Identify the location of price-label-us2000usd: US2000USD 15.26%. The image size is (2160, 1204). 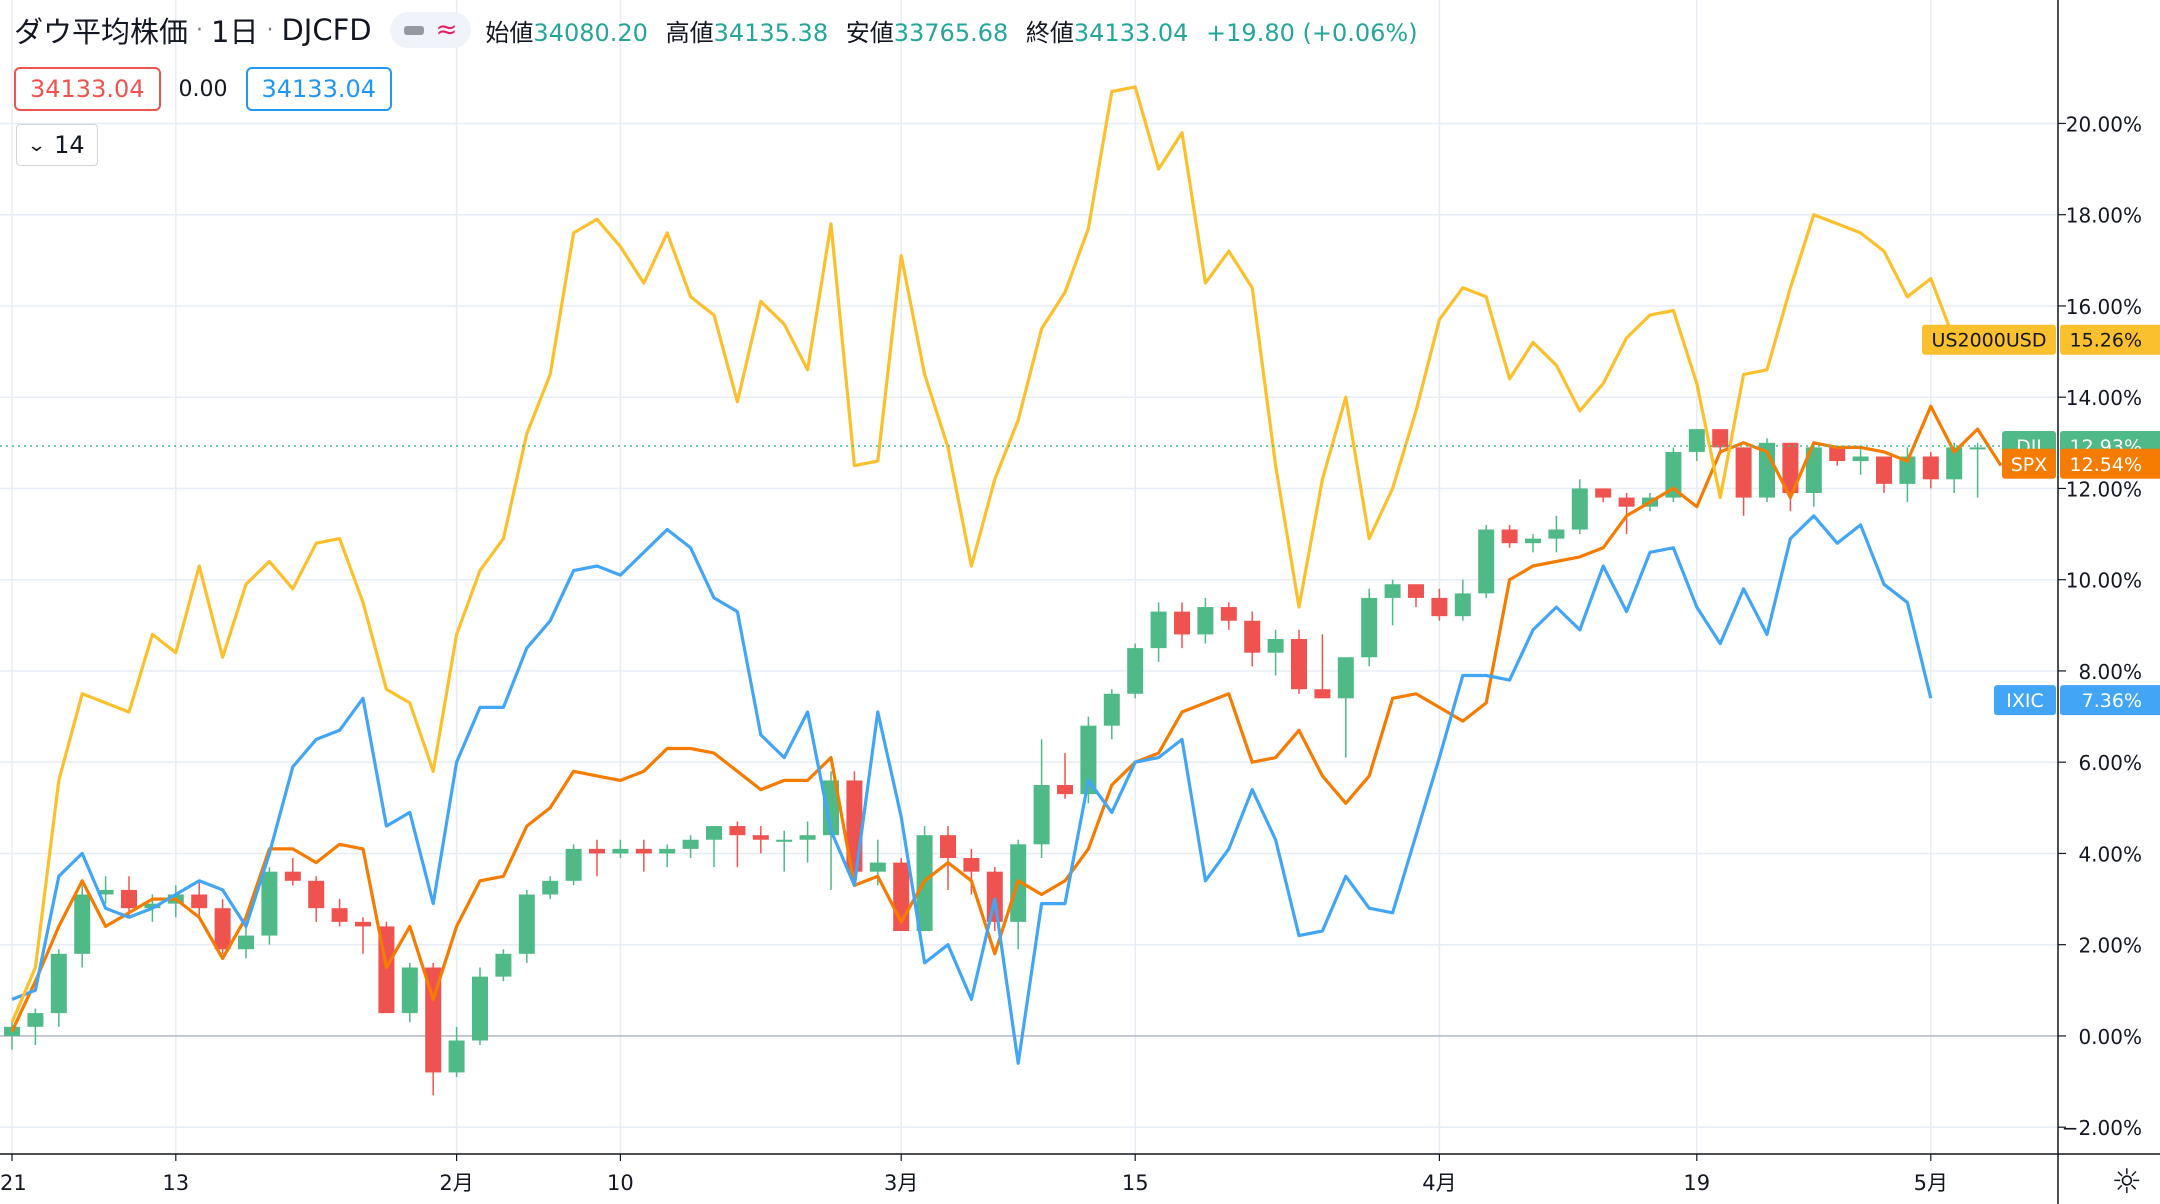
(2041, 339).